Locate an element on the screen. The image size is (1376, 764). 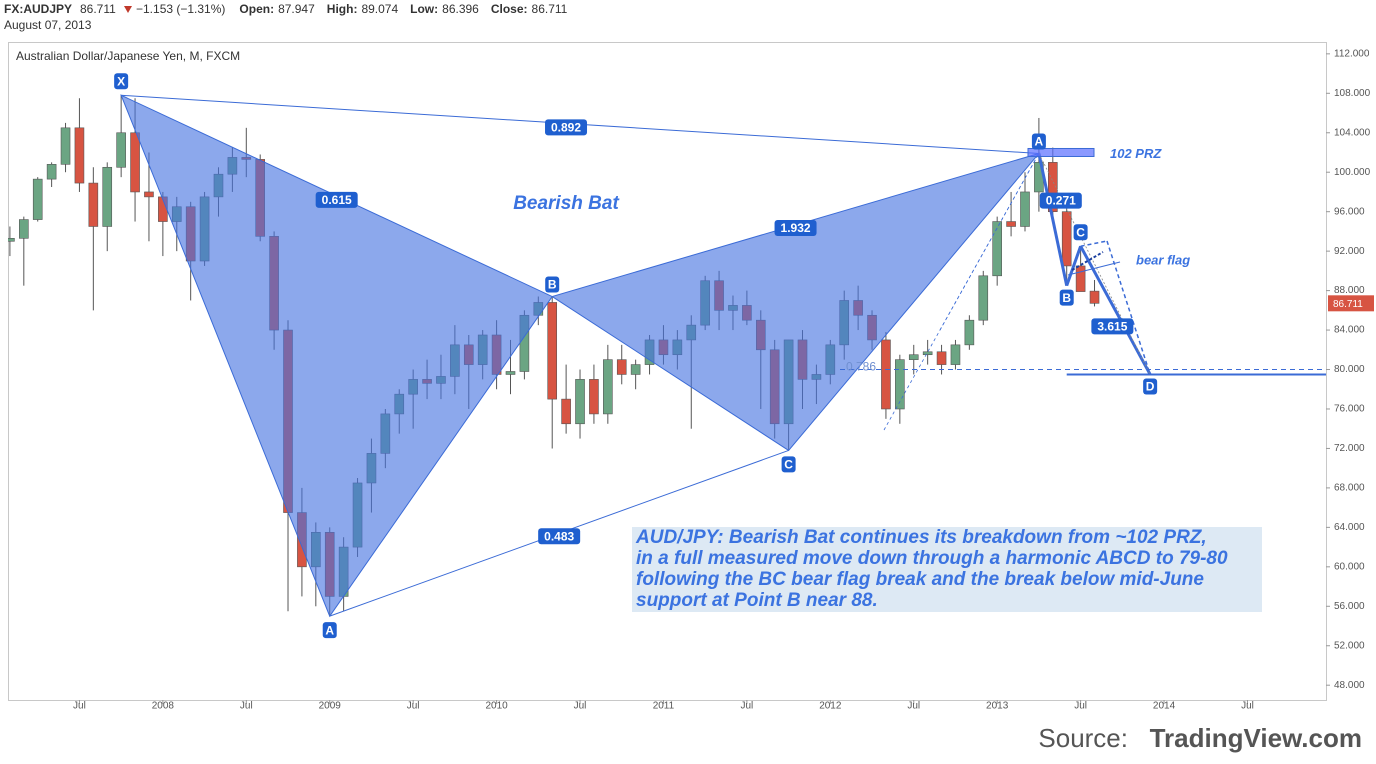
chart-title: Australian Dollar/Japanese Yen, M, FXCM is located at coordinates (128, 56).